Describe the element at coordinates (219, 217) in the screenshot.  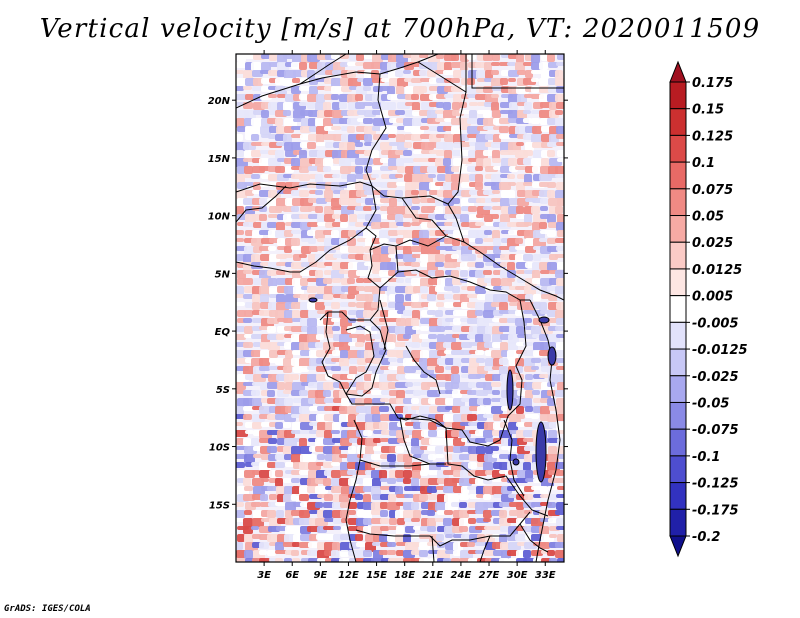
I see `lat-tick-label: 10N` at that location.